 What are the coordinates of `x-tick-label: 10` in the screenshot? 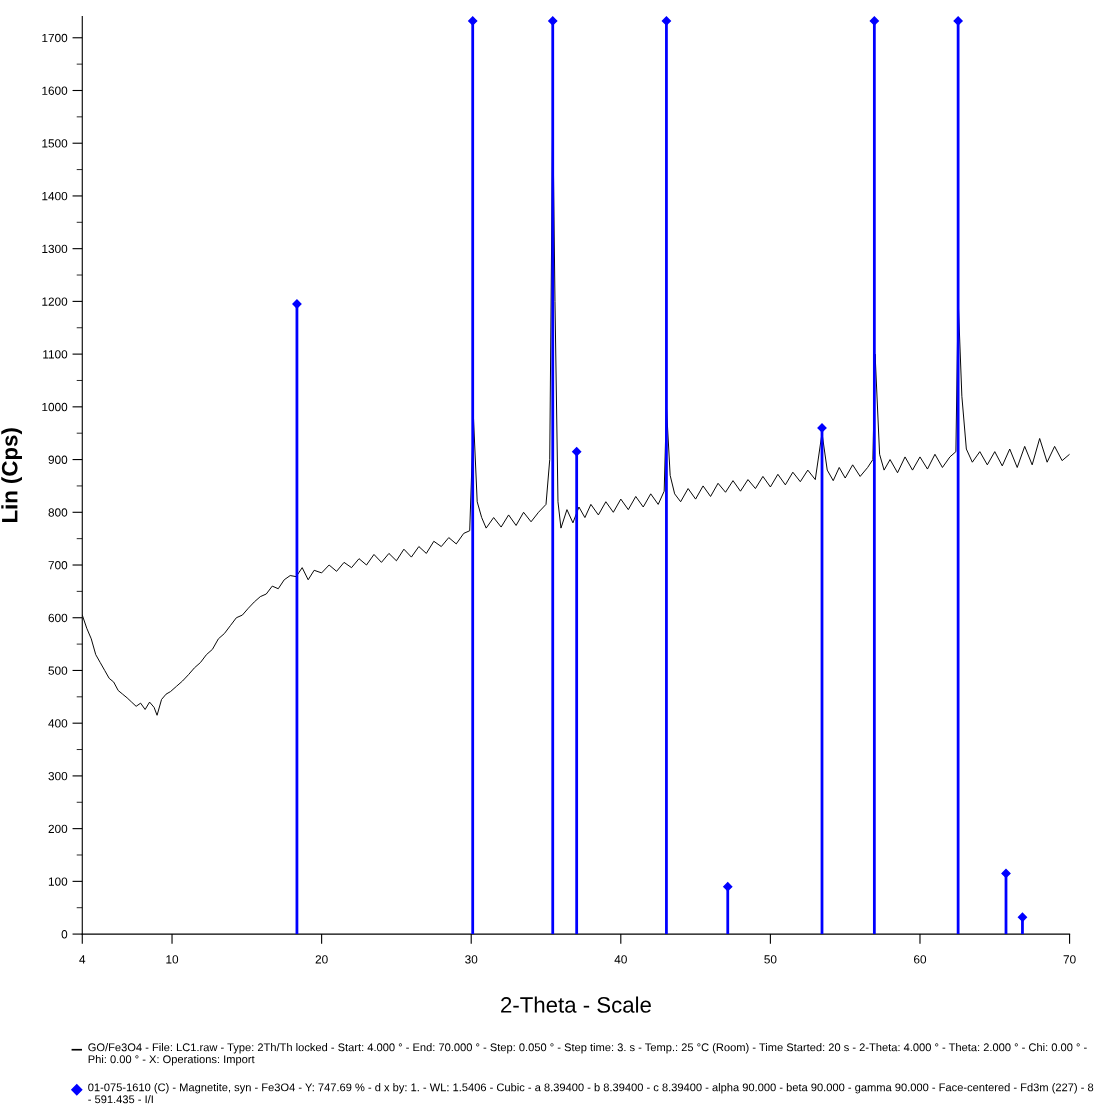 It's located at (172, 959).